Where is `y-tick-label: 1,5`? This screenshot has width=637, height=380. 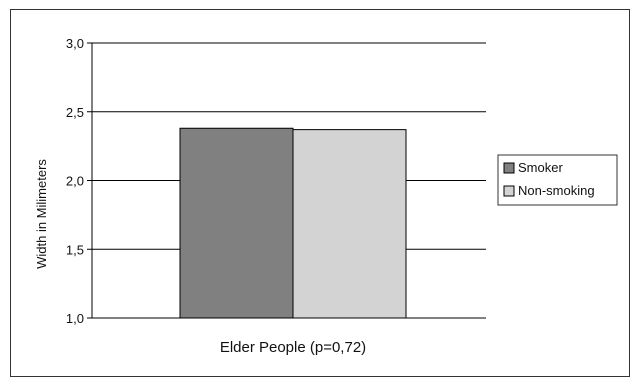
y-tick-label: 1,5 is located at coordinates (75, 249).